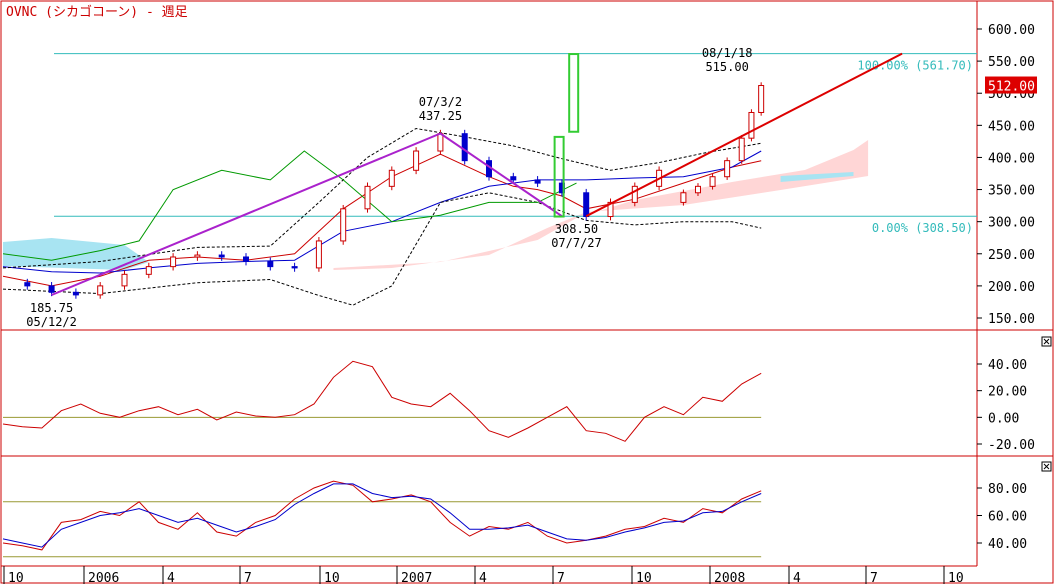 Image resolution: width=1055 pixels, height=585 pixels. What do you see at coordinates (1046, 466) in the screenshot?
I see `close-stochastic-panel-icon` at bounding box center [1046, 466].